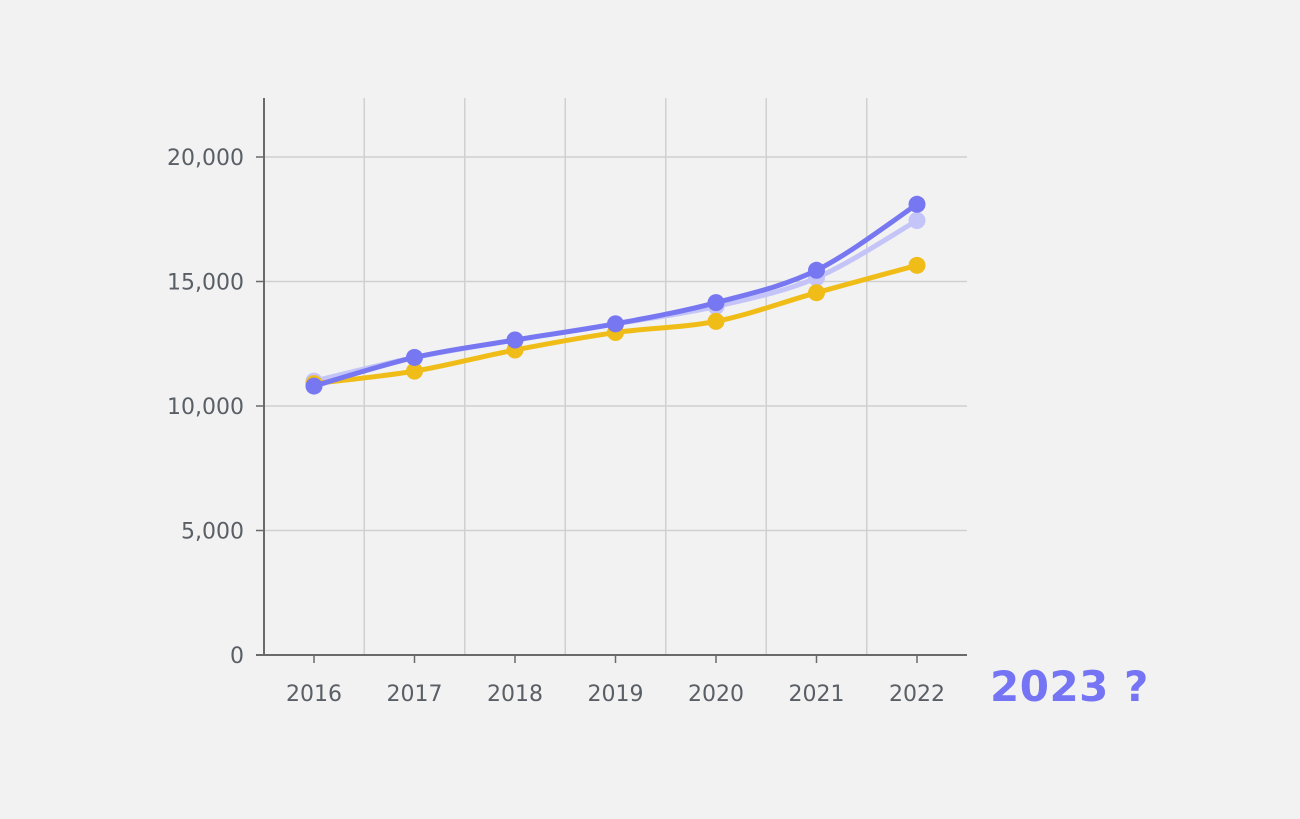 This screenshot has height=819, width=1300. What do you see at coordinates (817, 694) in the screenshot?
I see `x-tick-label: 2021` at bounding box center [817, 694].